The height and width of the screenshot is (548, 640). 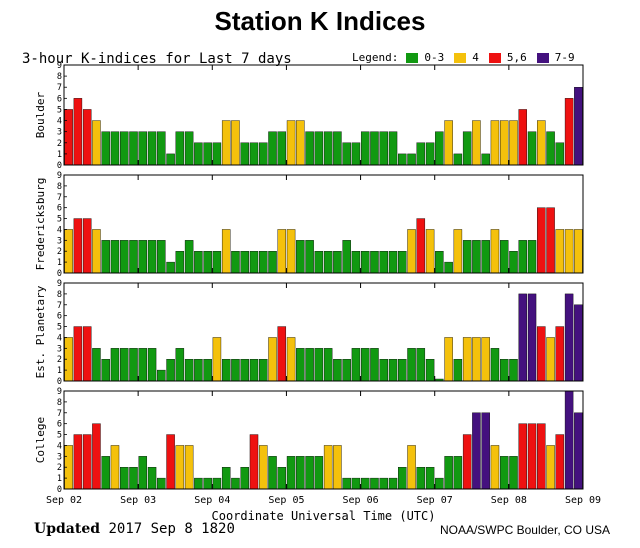 What do you see at coordinates (40, 114) in the screenshot?
I see `station-label: Boulder` at bounding box center [40, 114].